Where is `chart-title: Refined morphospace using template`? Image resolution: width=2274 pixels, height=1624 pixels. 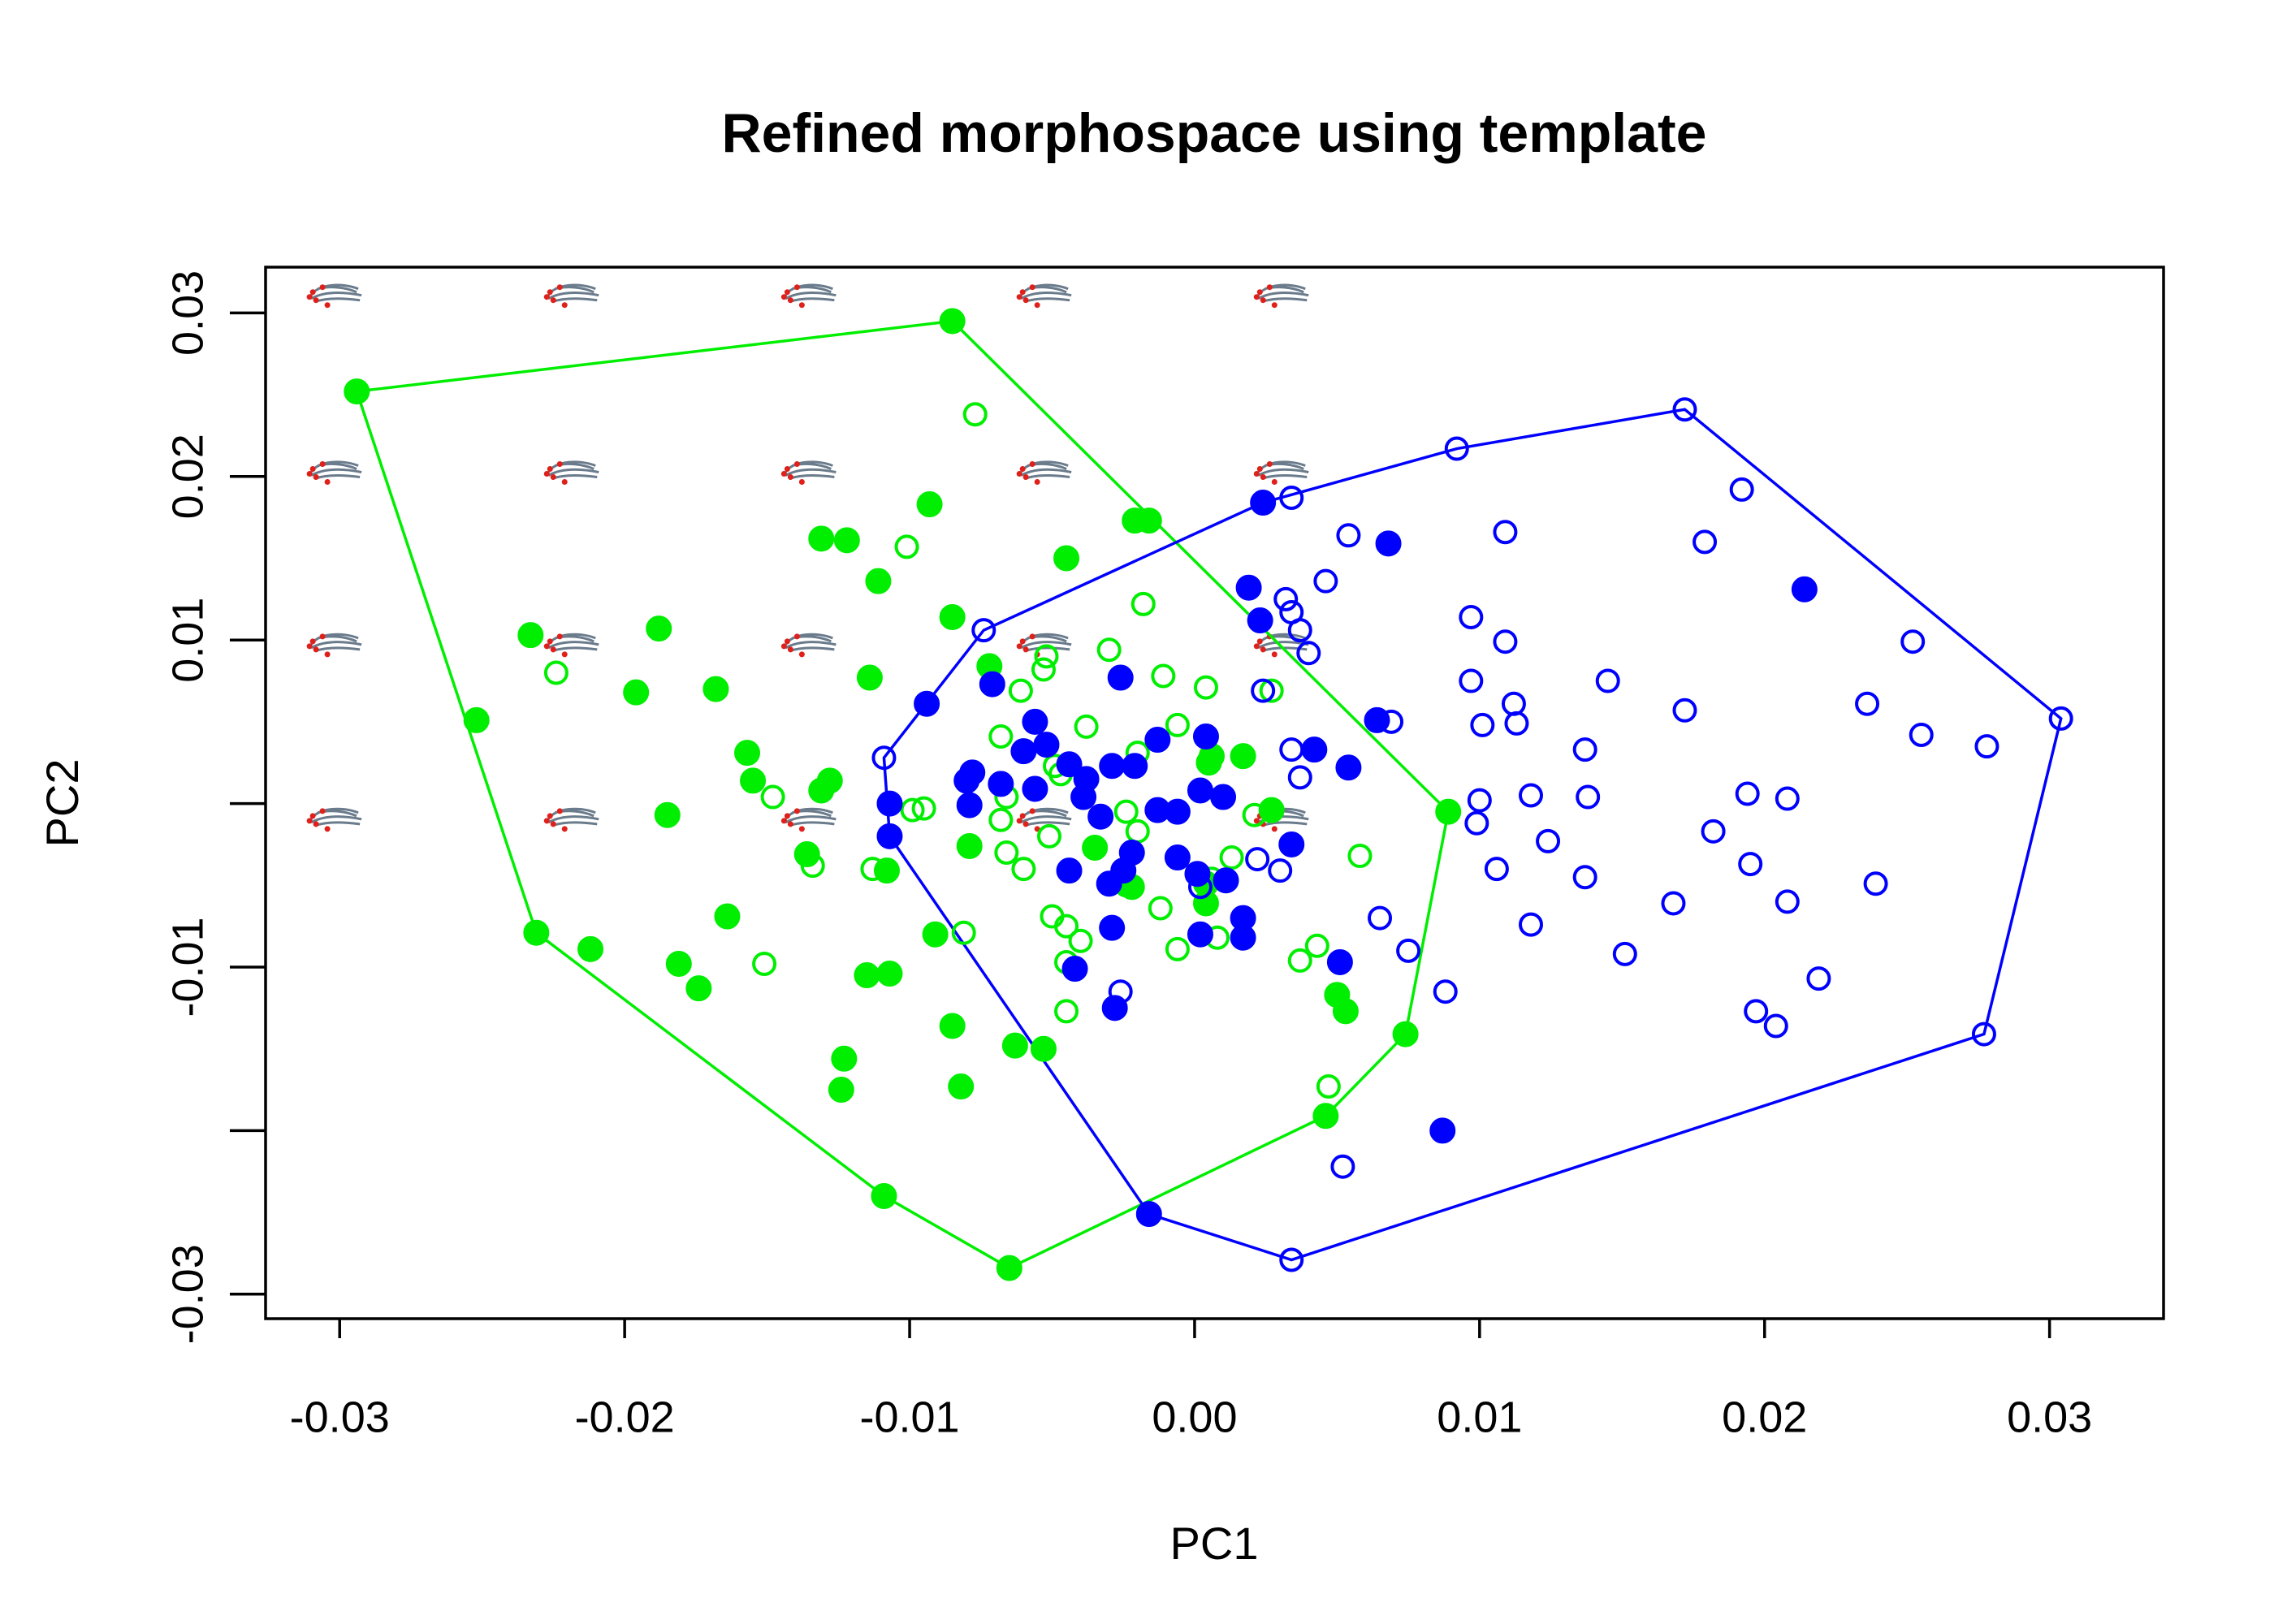 chart-title: Refined morphospace using template is located at coordinates (1215, 133).